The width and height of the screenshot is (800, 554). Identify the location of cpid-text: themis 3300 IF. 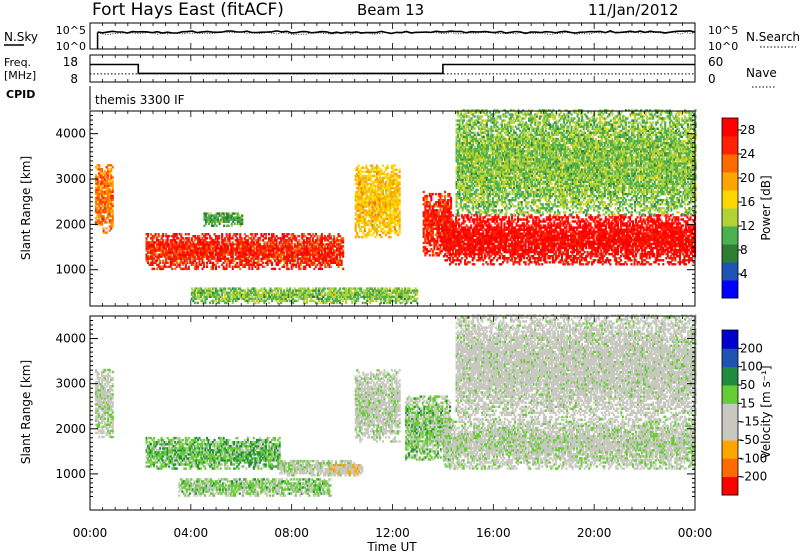
(140, 100).